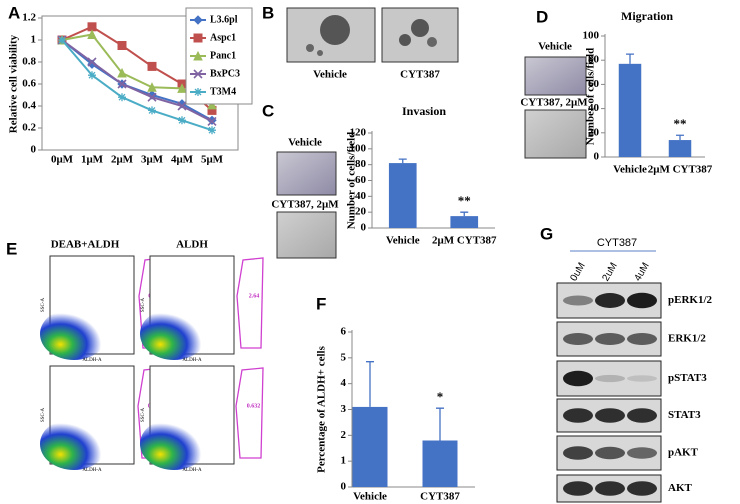  I want to click on column-label: ALDH, so click(192, 245).